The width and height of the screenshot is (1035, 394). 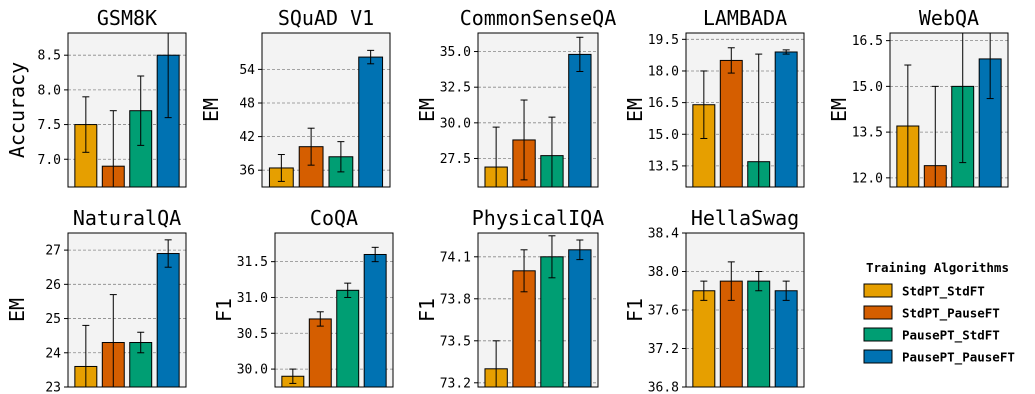 I want to click on y-tick-label: 30.0, so click(x=455, y=123).